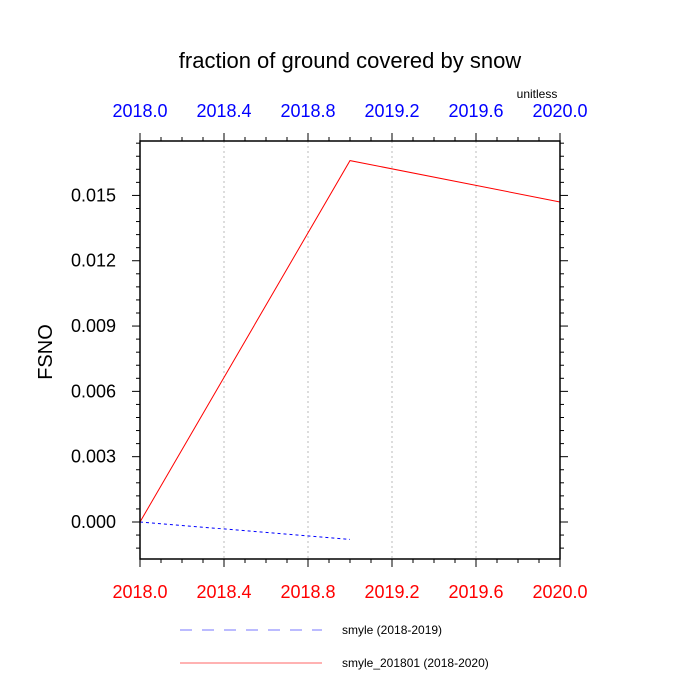  I want to click on y-axis-title: FSNO, so click(46, 352).